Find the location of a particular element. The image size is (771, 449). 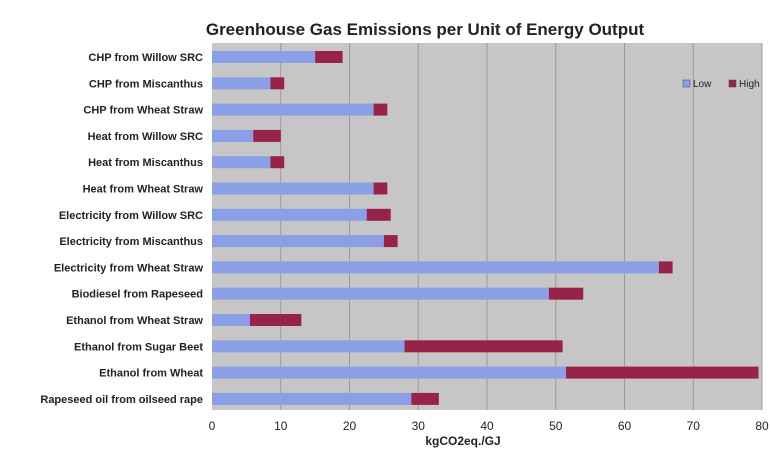

x-tick-label: 50 is located at coordinates (556, 426).